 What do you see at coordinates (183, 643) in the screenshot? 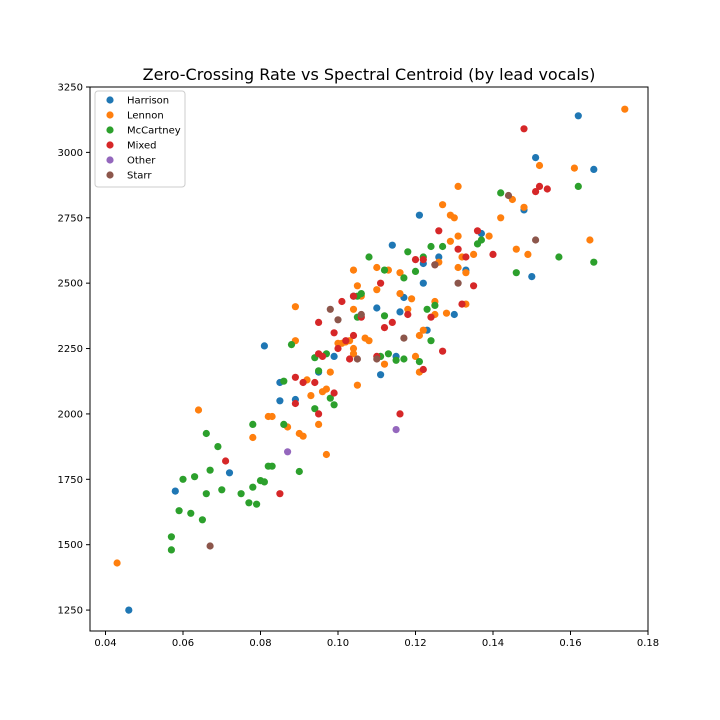
I see `x-tick-label-1: 0.06` at bounding box center [183, 643].